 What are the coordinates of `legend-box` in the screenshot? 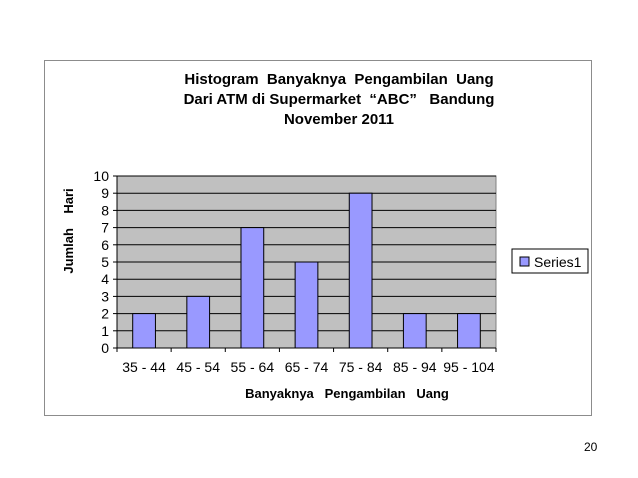 It's located at (550, 261).